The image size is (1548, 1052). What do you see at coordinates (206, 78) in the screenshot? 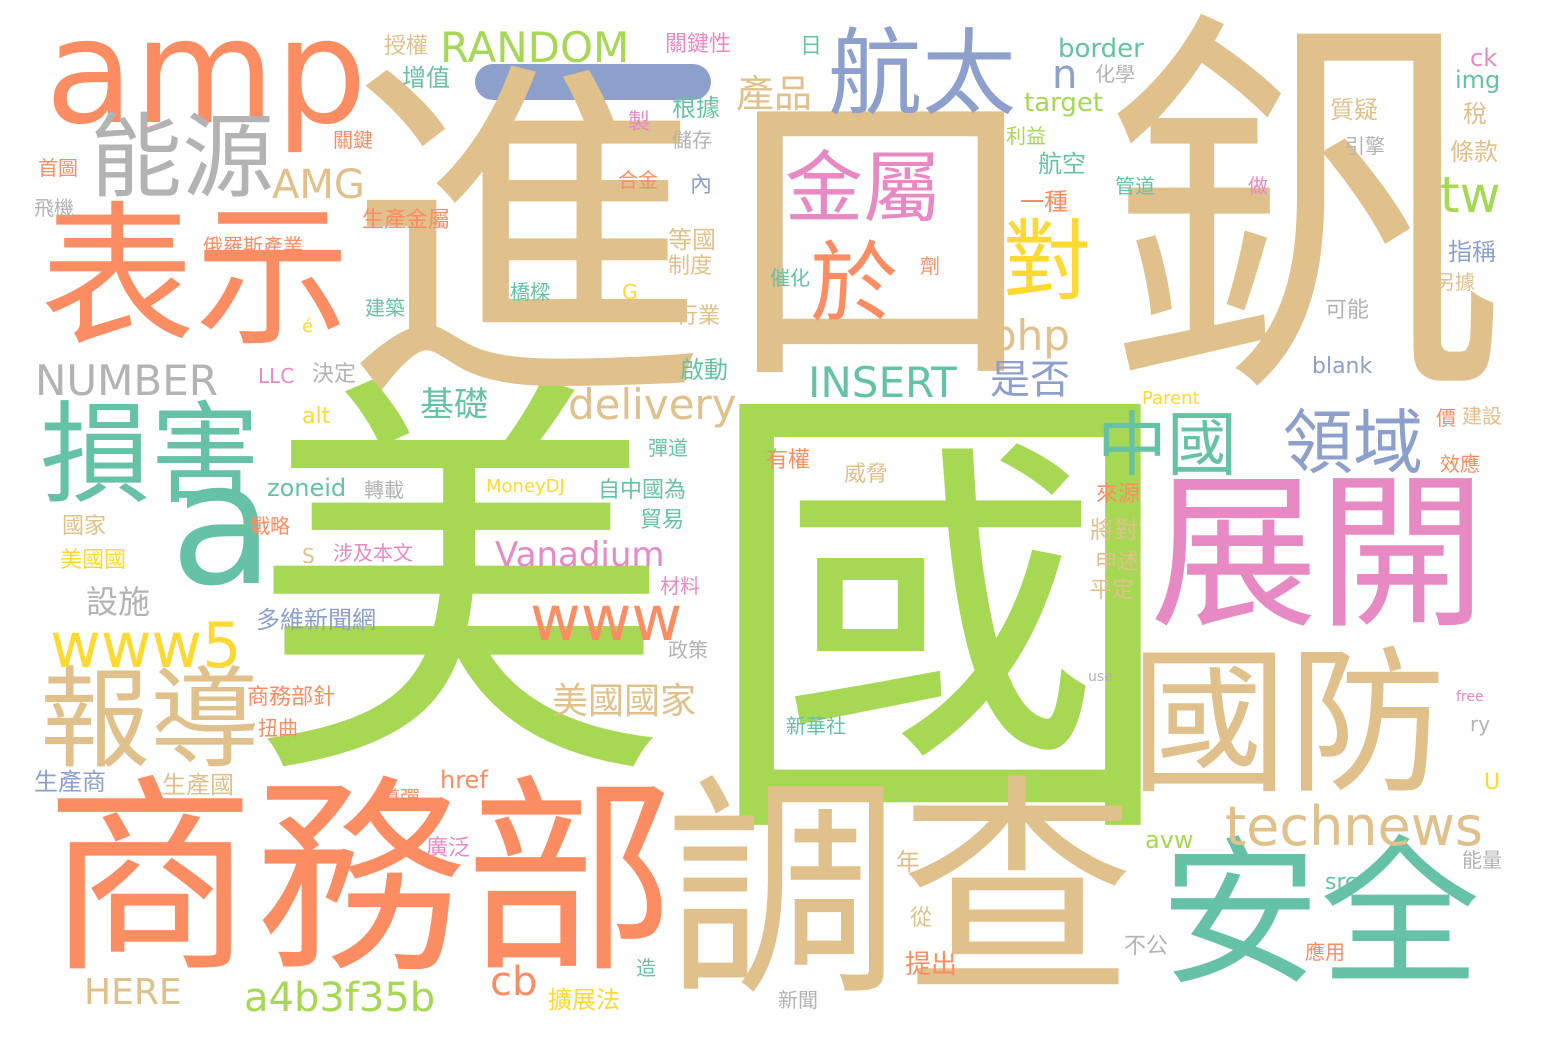
I see `word-amp: amp` at bounding box center [206, 78].